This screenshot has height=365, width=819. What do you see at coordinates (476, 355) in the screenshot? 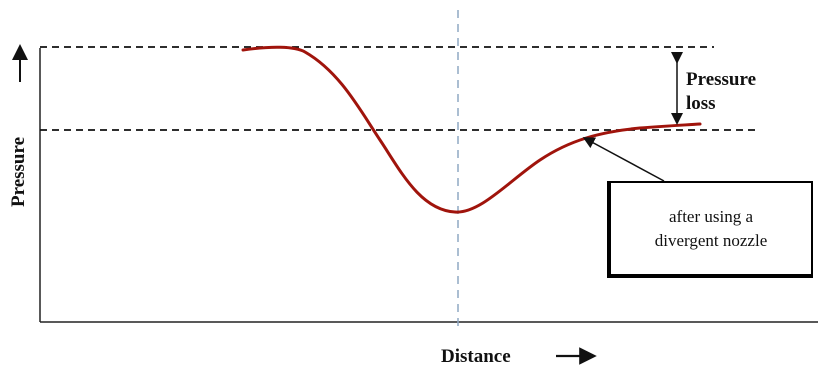
I see `x-axis-label: Distance` at bounding box center [476, 355].